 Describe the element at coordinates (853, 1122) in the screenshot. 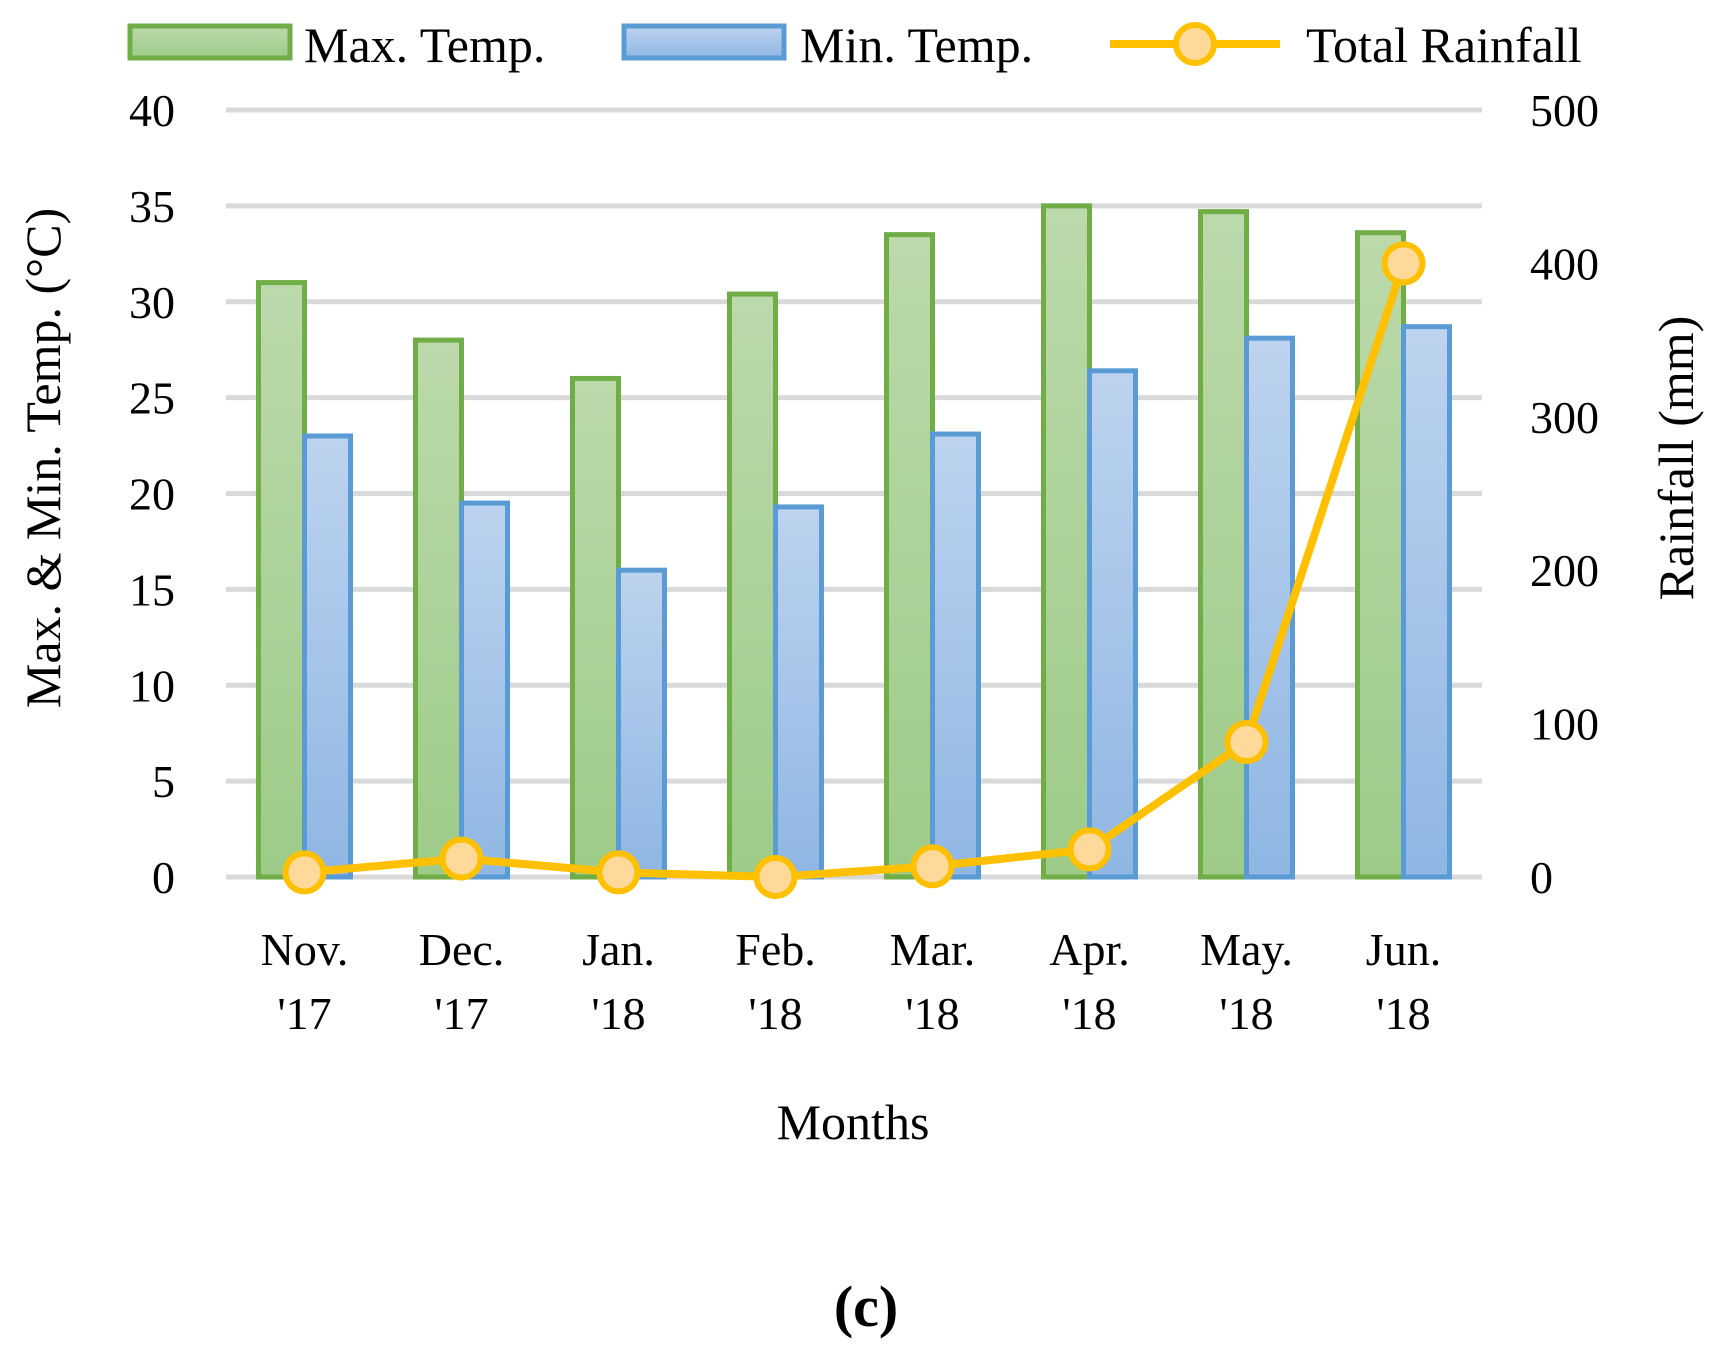

I see `x-axis-title: Months` at that location.